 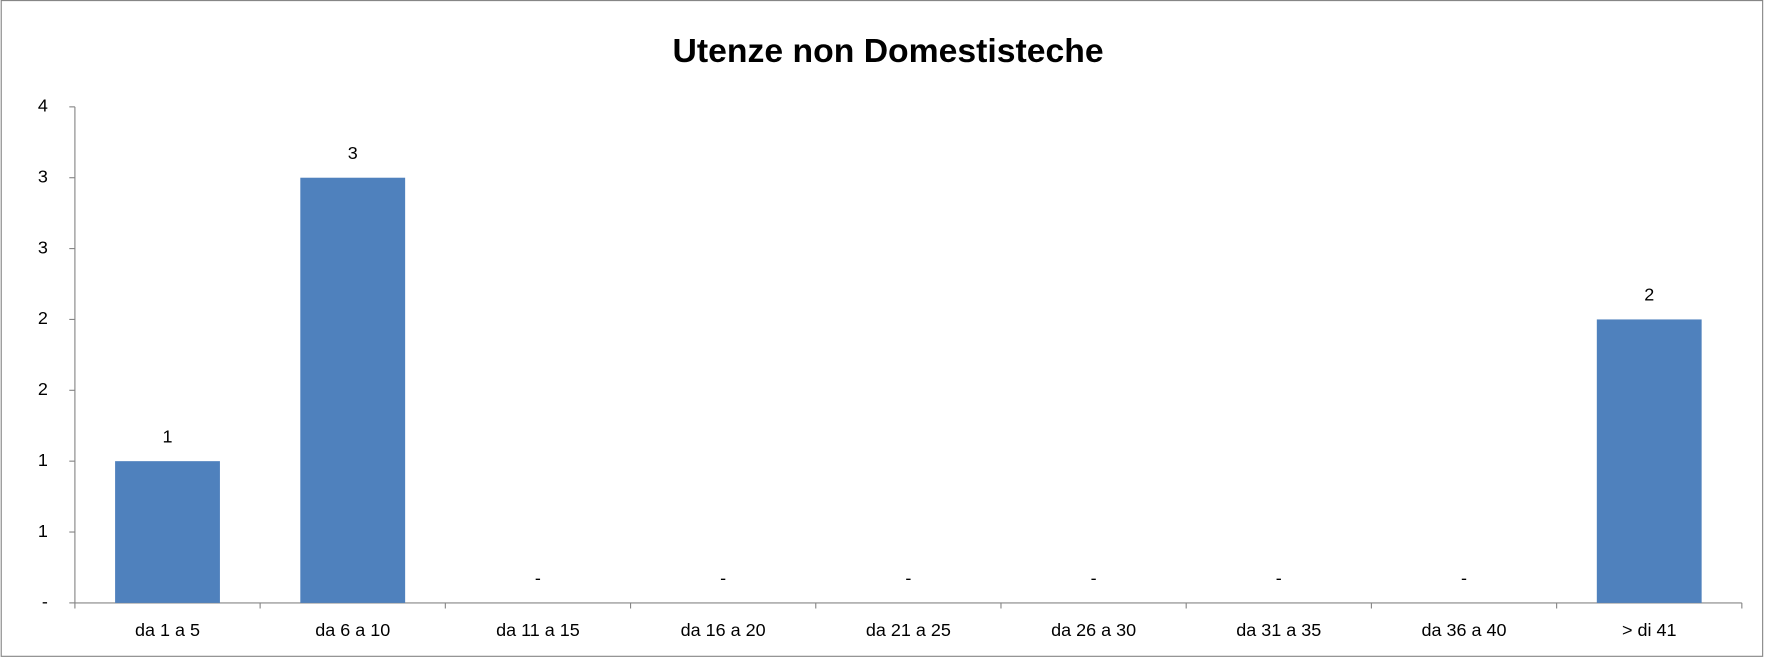 What do you see at coordinates (723, 630) in the screenshot?
I see `x-tick-label: da 16 a 20` at bounding box center [723, 630].